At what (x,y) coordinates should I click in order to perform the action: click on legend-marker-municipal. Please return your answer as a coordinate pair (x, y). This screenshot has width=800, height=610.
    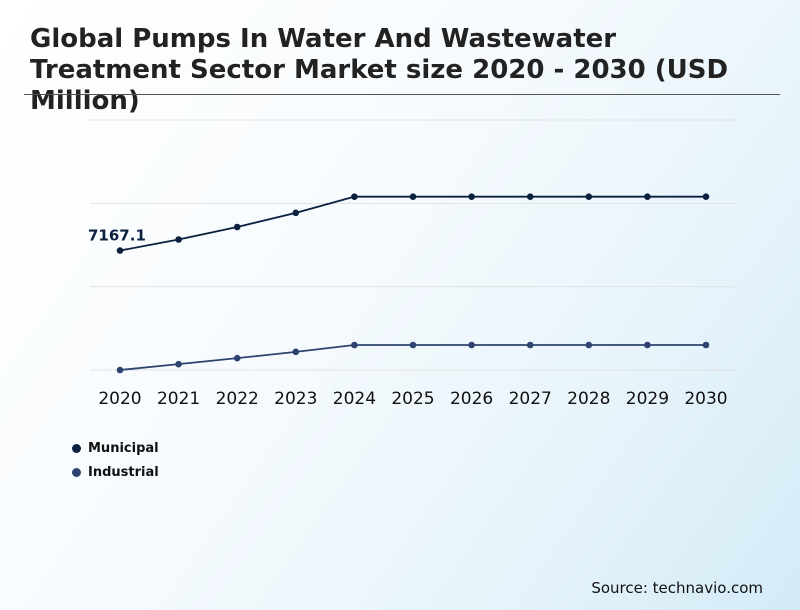
    Looking at the image, I should click on (76, 448).